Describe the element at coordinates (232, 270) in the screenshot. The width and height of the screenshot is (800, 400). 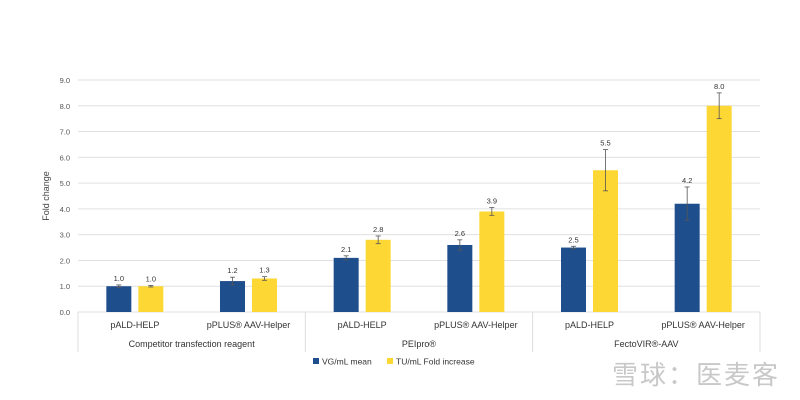
I see `data-label: 1.2` at that location.